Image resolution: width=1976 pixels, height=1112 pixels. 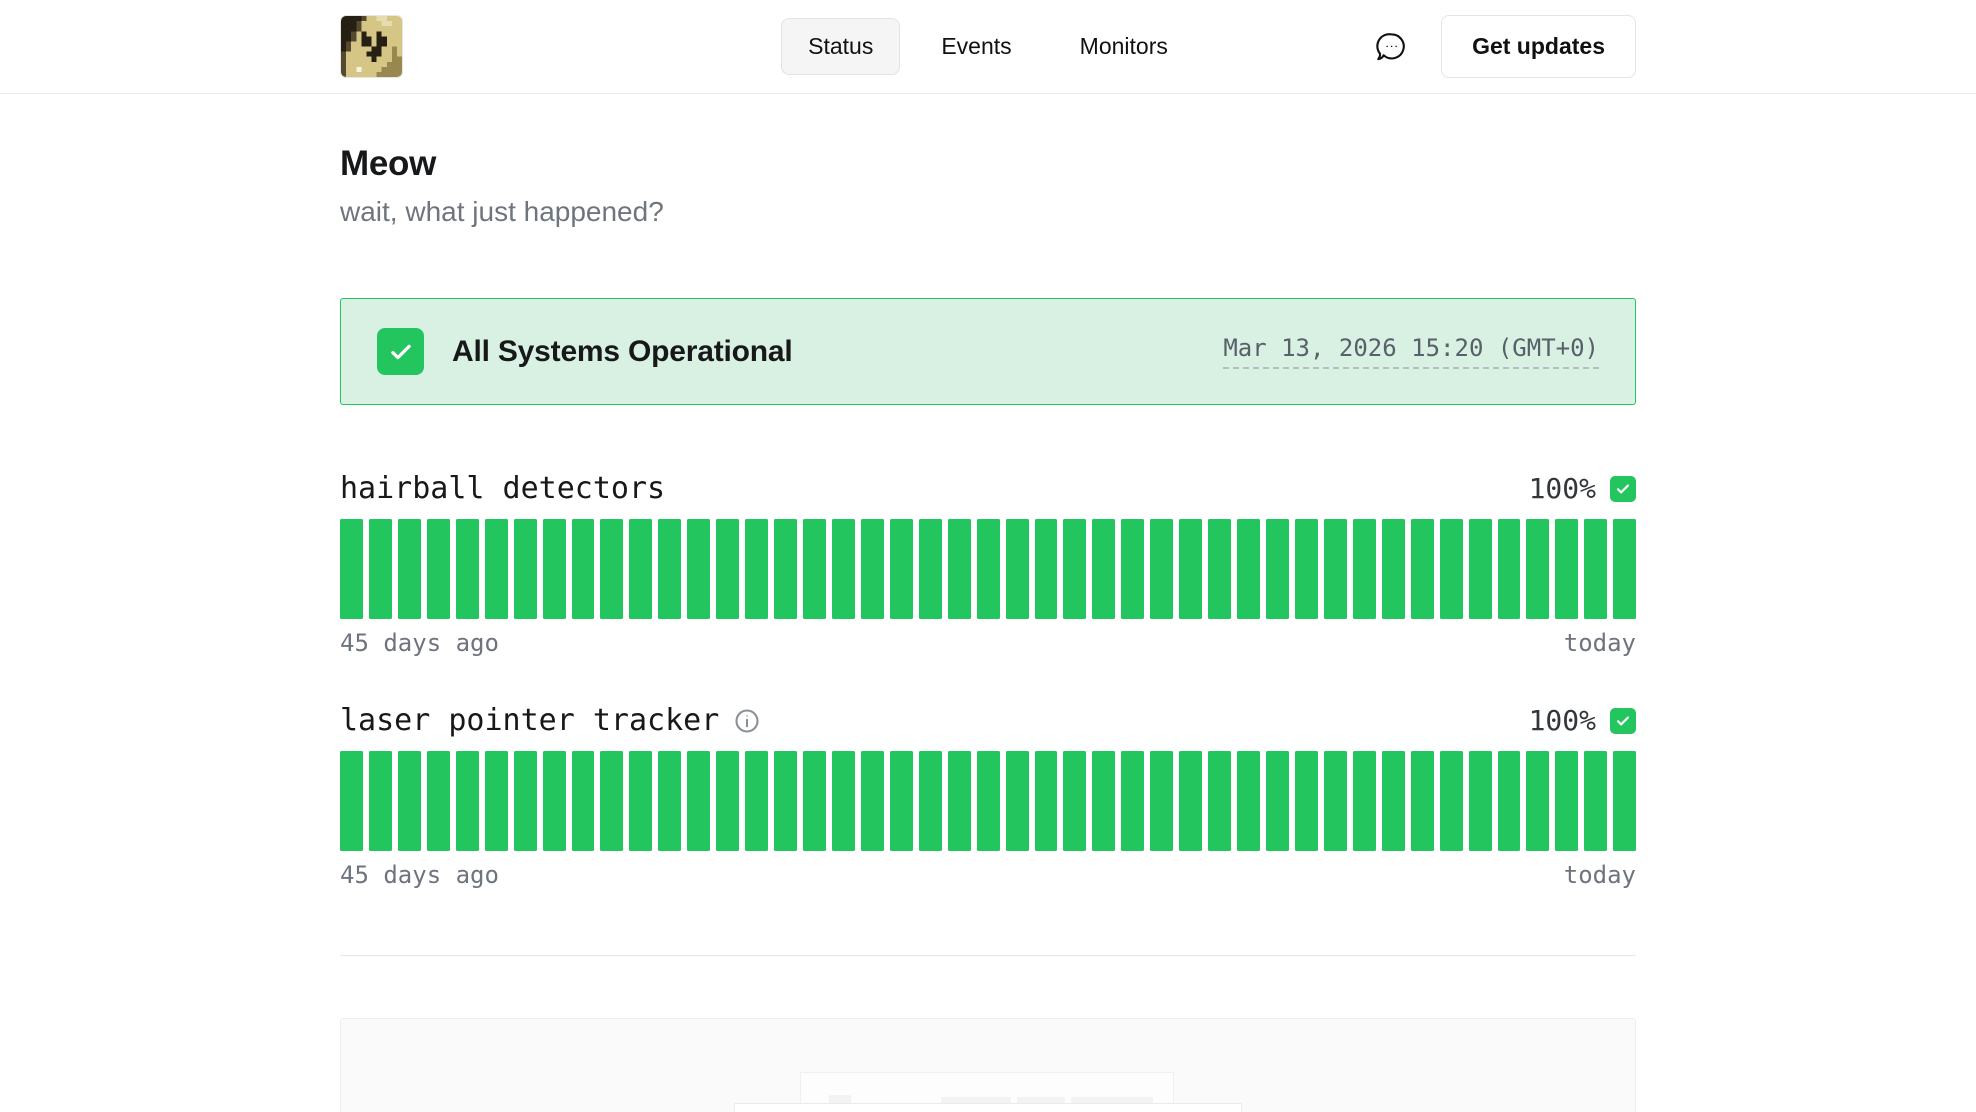 I want to click on tab-monitors: Monitors, so click(x=1123, y=46).